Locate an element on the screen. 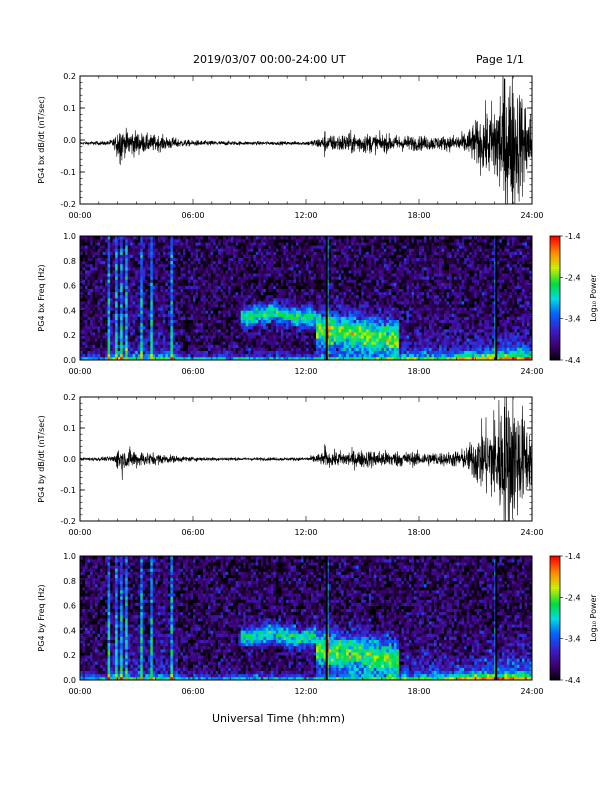 This screenshot has width=612, height=792. x-tick-label: 18:00 is located at coordinates (418, 215).